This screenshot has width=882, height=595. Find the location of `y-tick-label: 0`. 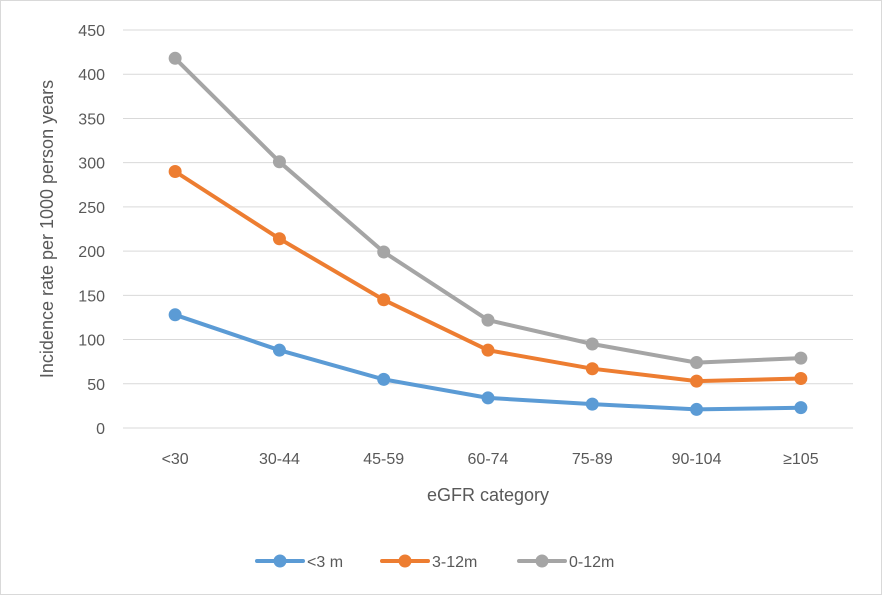

y-tick-label: 0 is located at coordinates (100, 429).